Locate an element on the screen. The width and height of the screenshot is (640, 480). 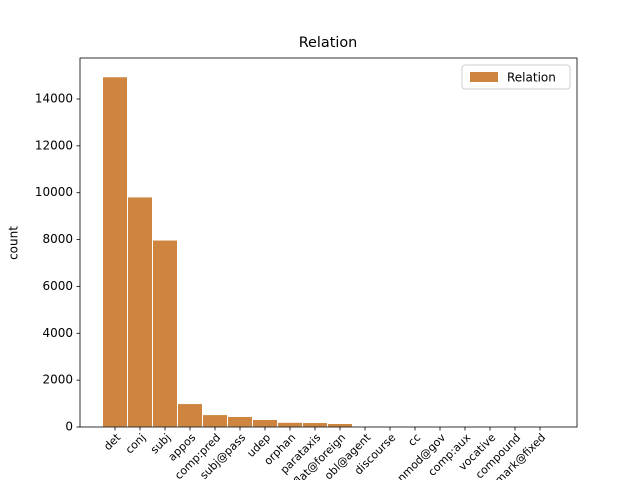
legend-swatch is located at coordinates (484, 77).